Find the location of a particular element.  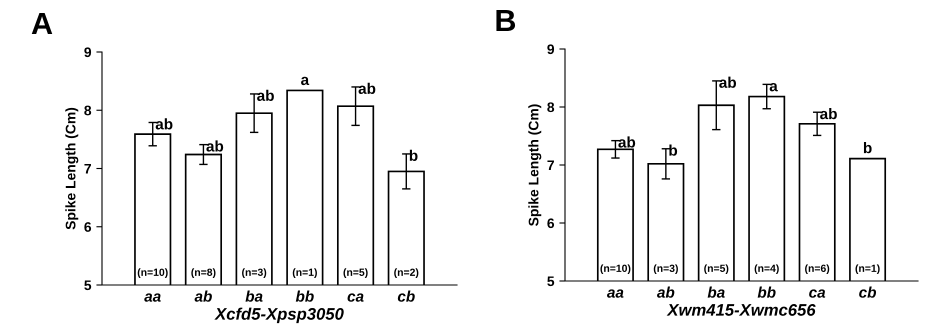

annotation: (n=6) is located at coordinates (817, 269).